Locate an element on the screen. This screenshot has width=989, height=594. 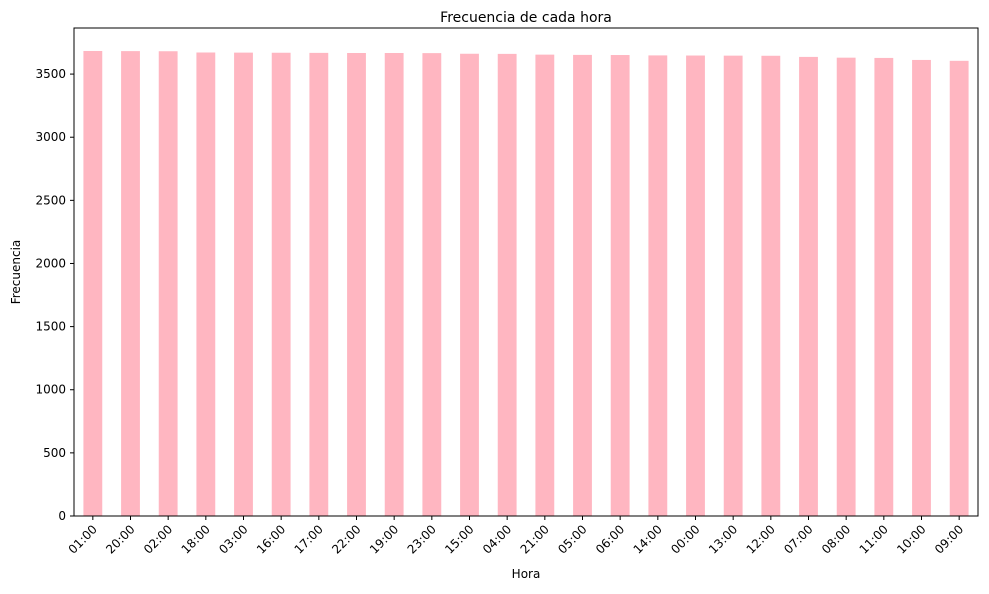
x-tick-label: 21:00 is located at coordinates (535, 539).